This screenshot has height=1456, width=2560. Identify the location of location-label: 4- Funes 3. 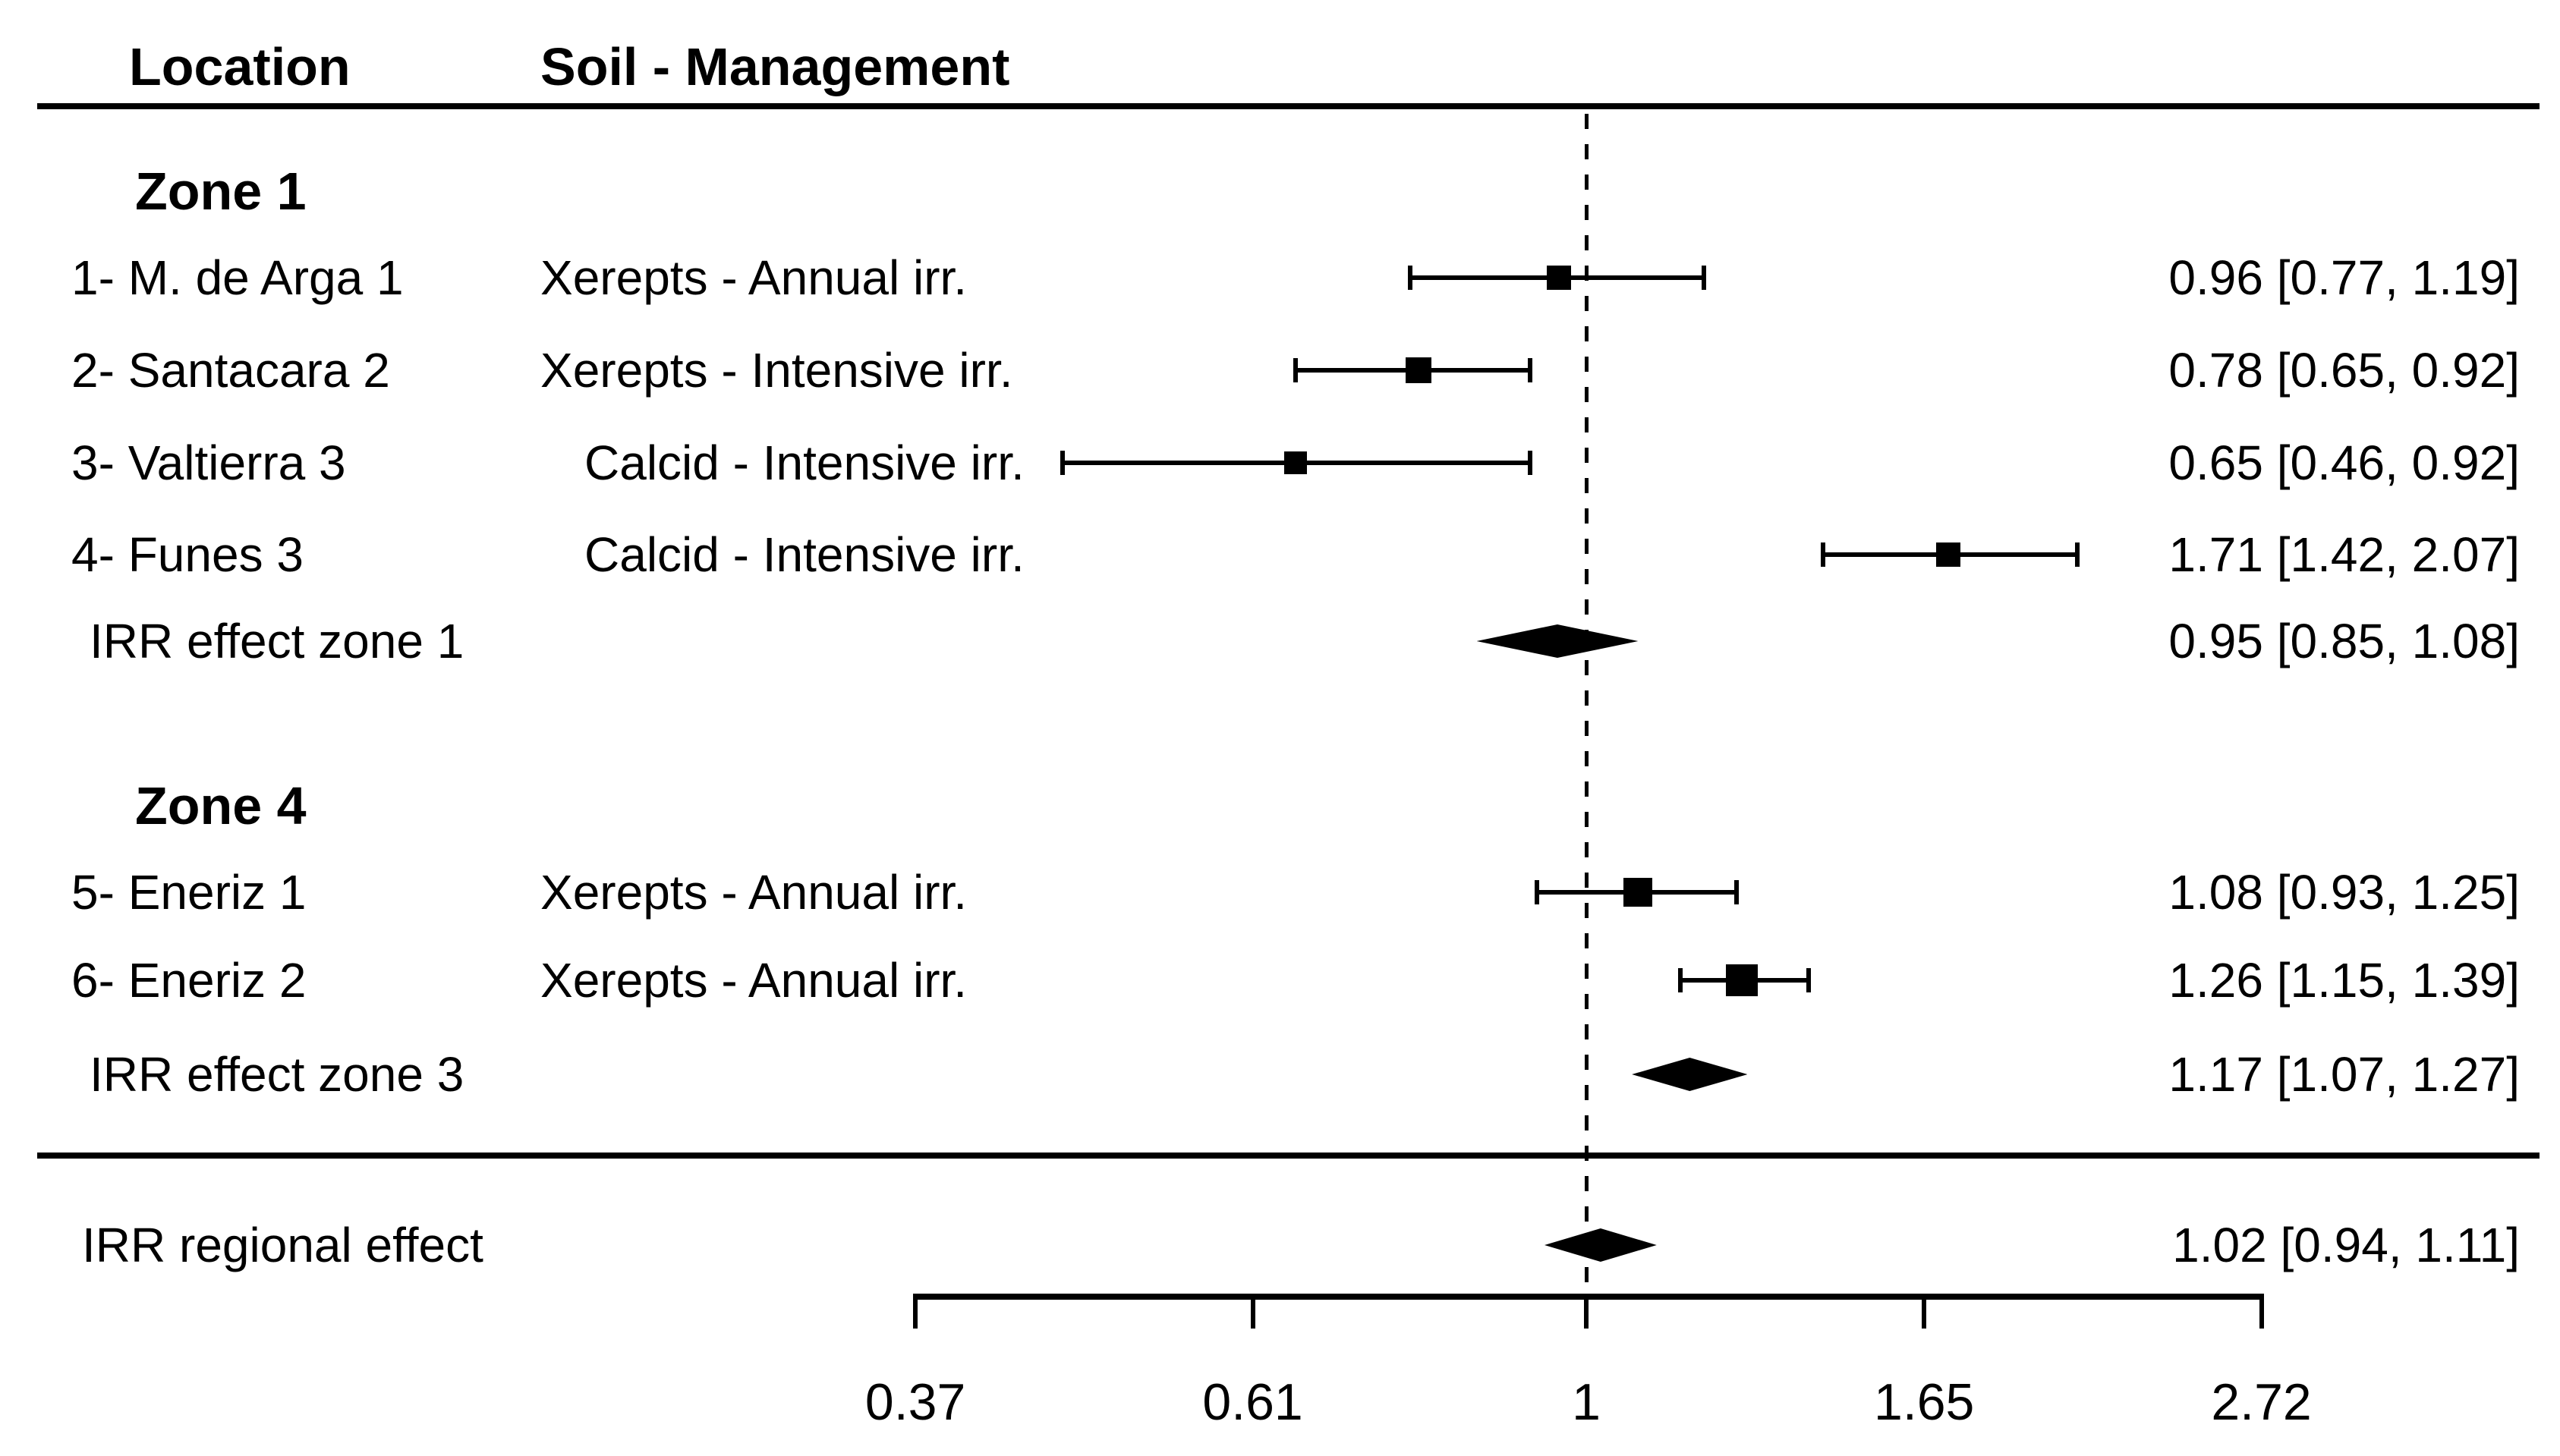
(187, 554).